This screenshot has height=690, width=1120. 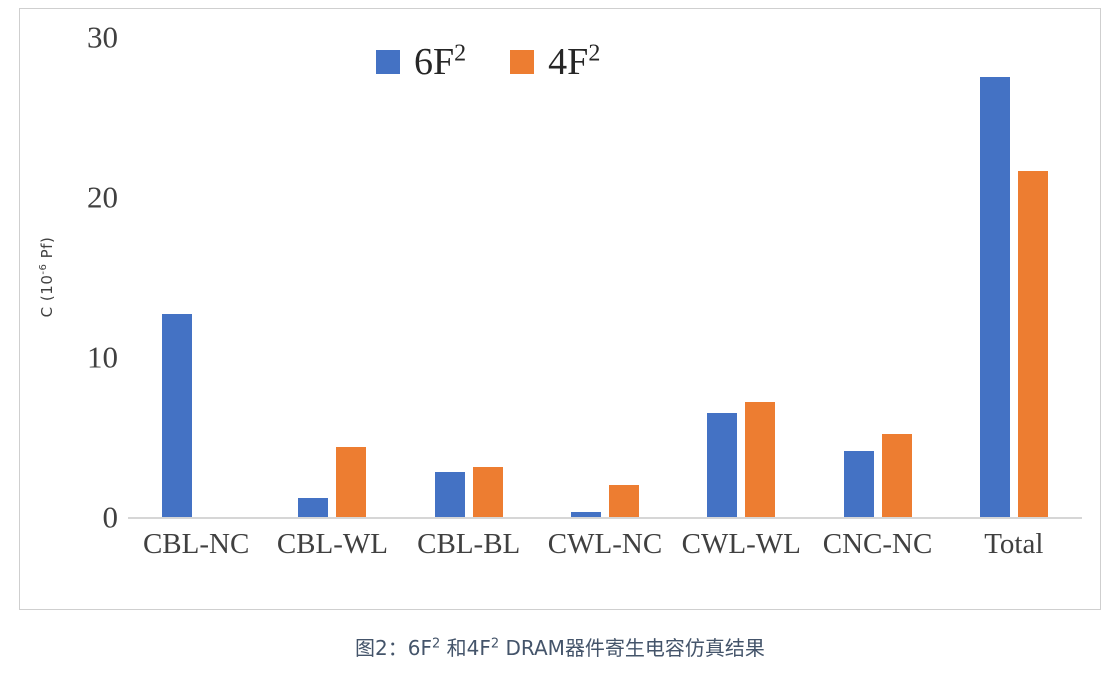 I want to click on bar-group-cwl-nc, so click(x=604, y=277).